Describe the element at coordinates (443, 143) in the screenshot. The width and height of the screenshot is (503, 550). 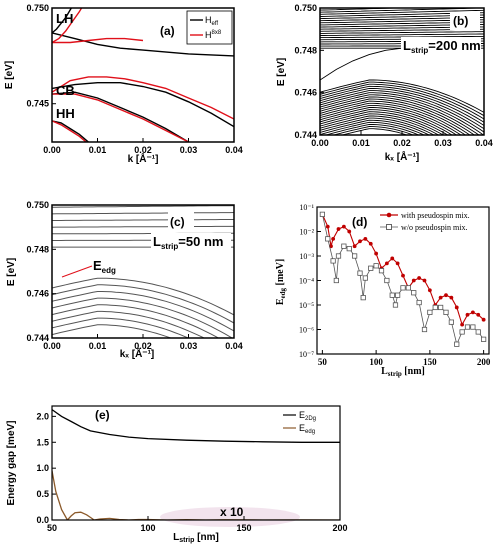
I see `panel-b-xtick-label: 0.03` at that location.